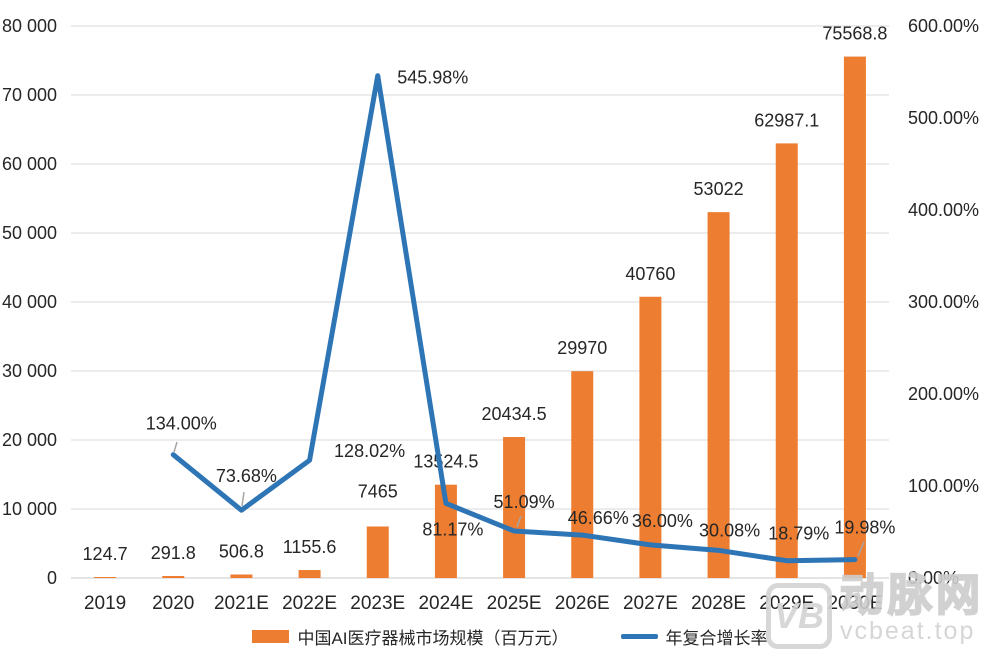 This screenshot has width=986, height=656. What do you see at coordinates (309, 603) in the screenshot?
I see `x-axis-label: 2022E` at bounding box center [309, 603].